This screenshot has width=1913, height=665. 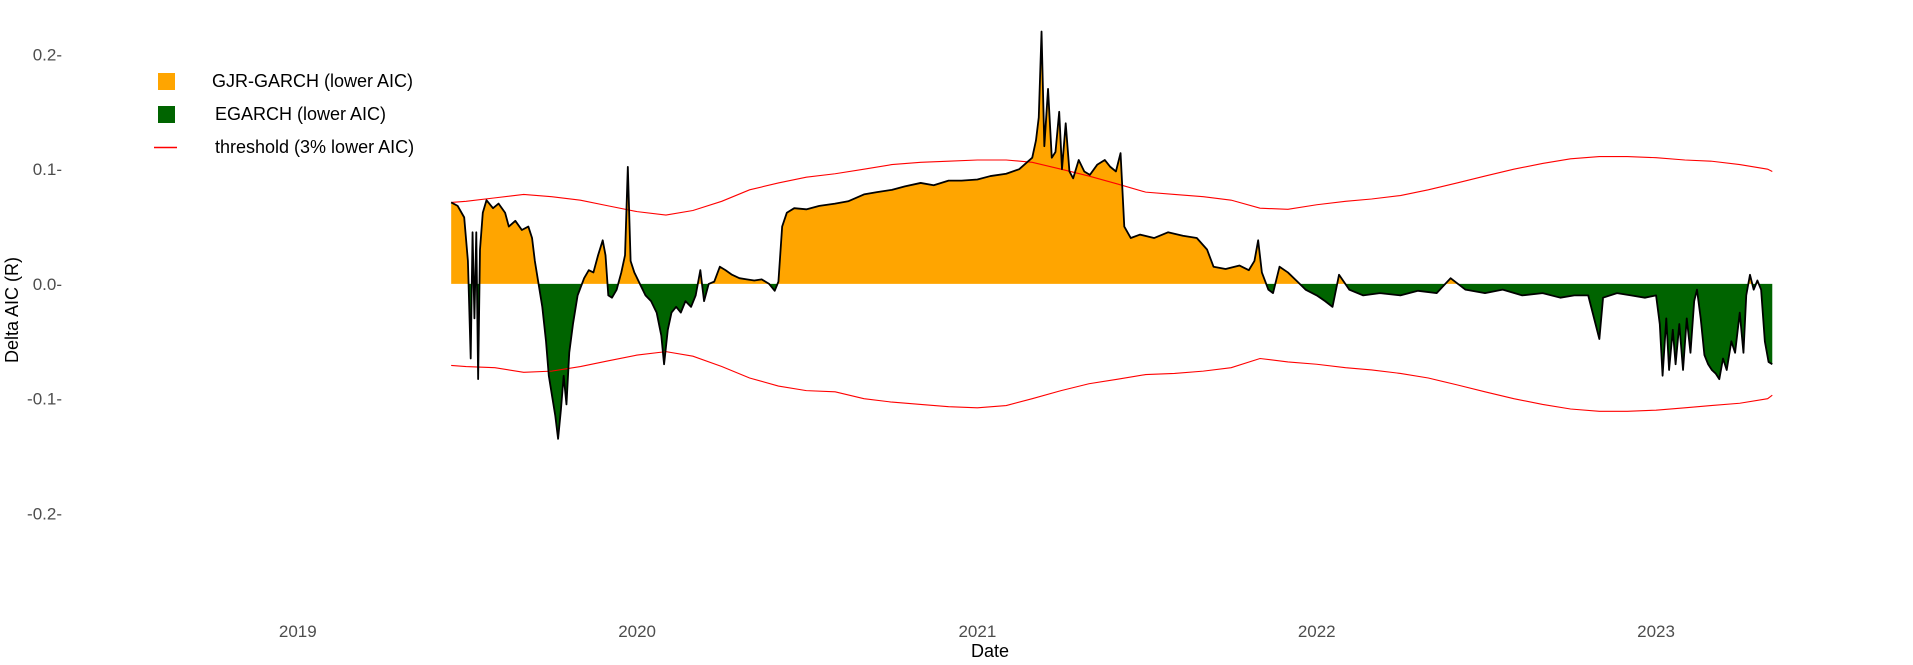 I want to click on y-axis: 0.2- 0.1- 0.0- -0.1- -0.2-, so click(x=44, y=284).